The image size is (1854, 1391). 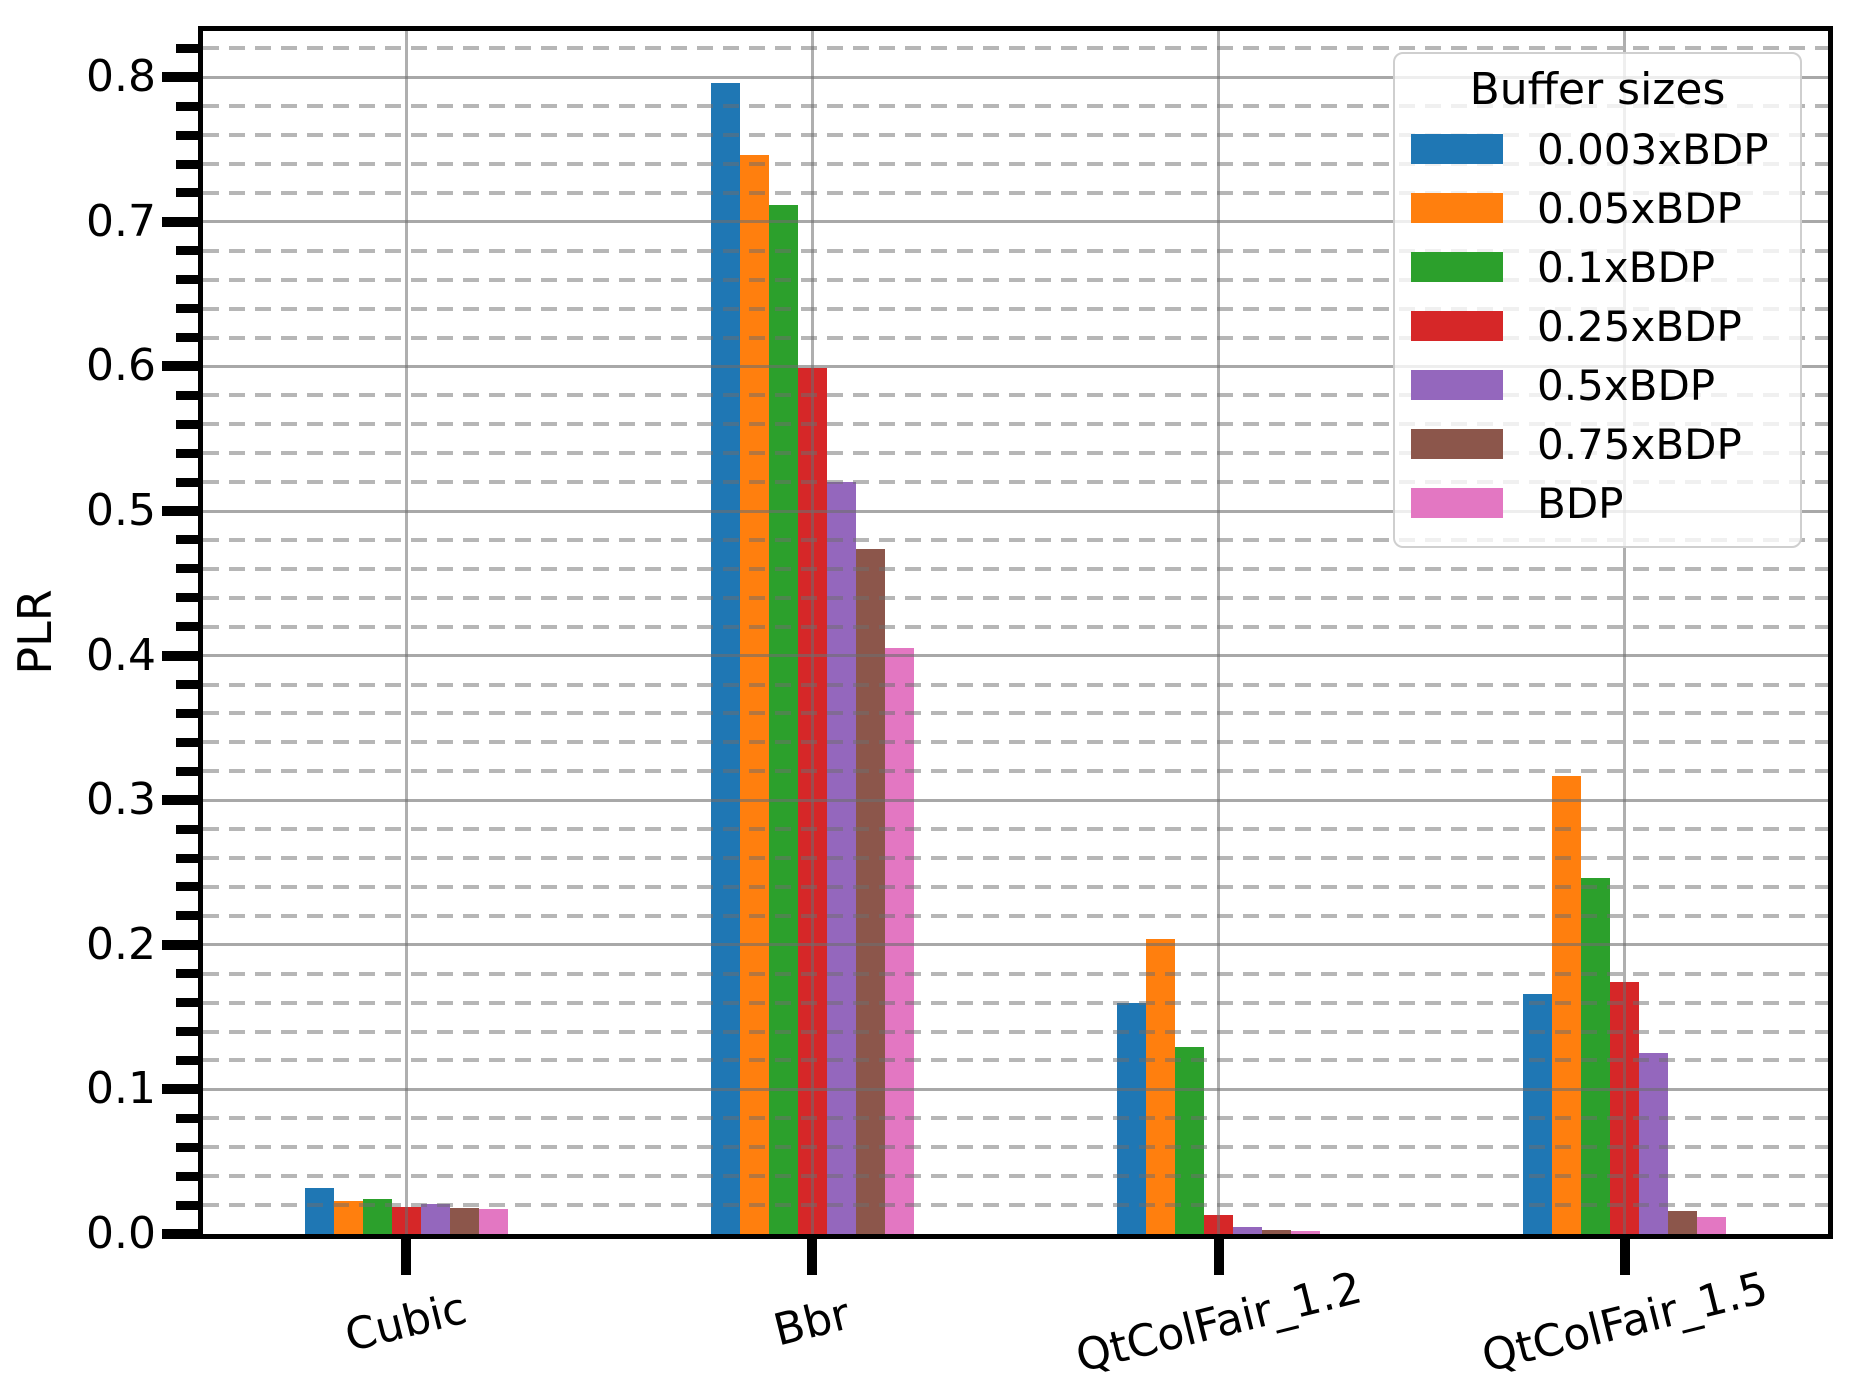 What do you see at coordinates (1597, 385) in the screenshot?
I see `legend-item: 0.5xBDP` at bounding box center [1597, 385].